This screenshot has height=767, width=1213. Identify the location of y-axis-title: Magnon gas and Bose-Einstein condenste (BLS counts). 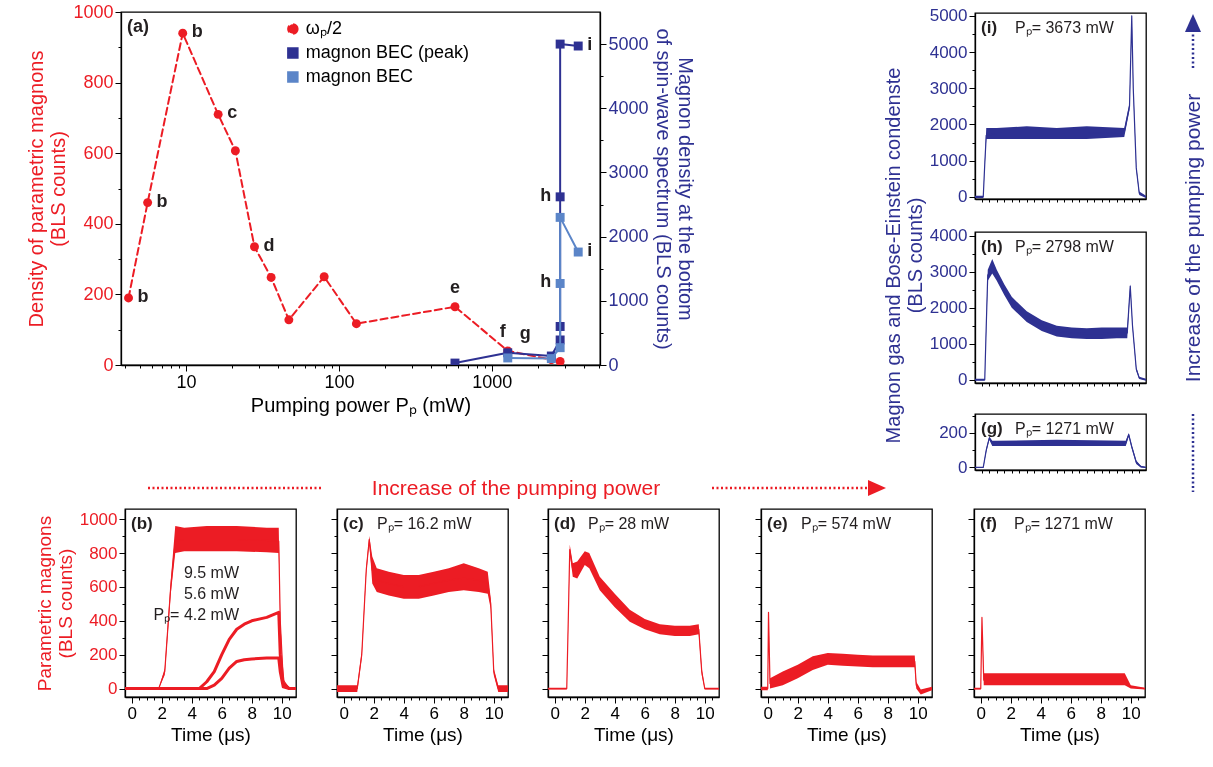
(903, 255).